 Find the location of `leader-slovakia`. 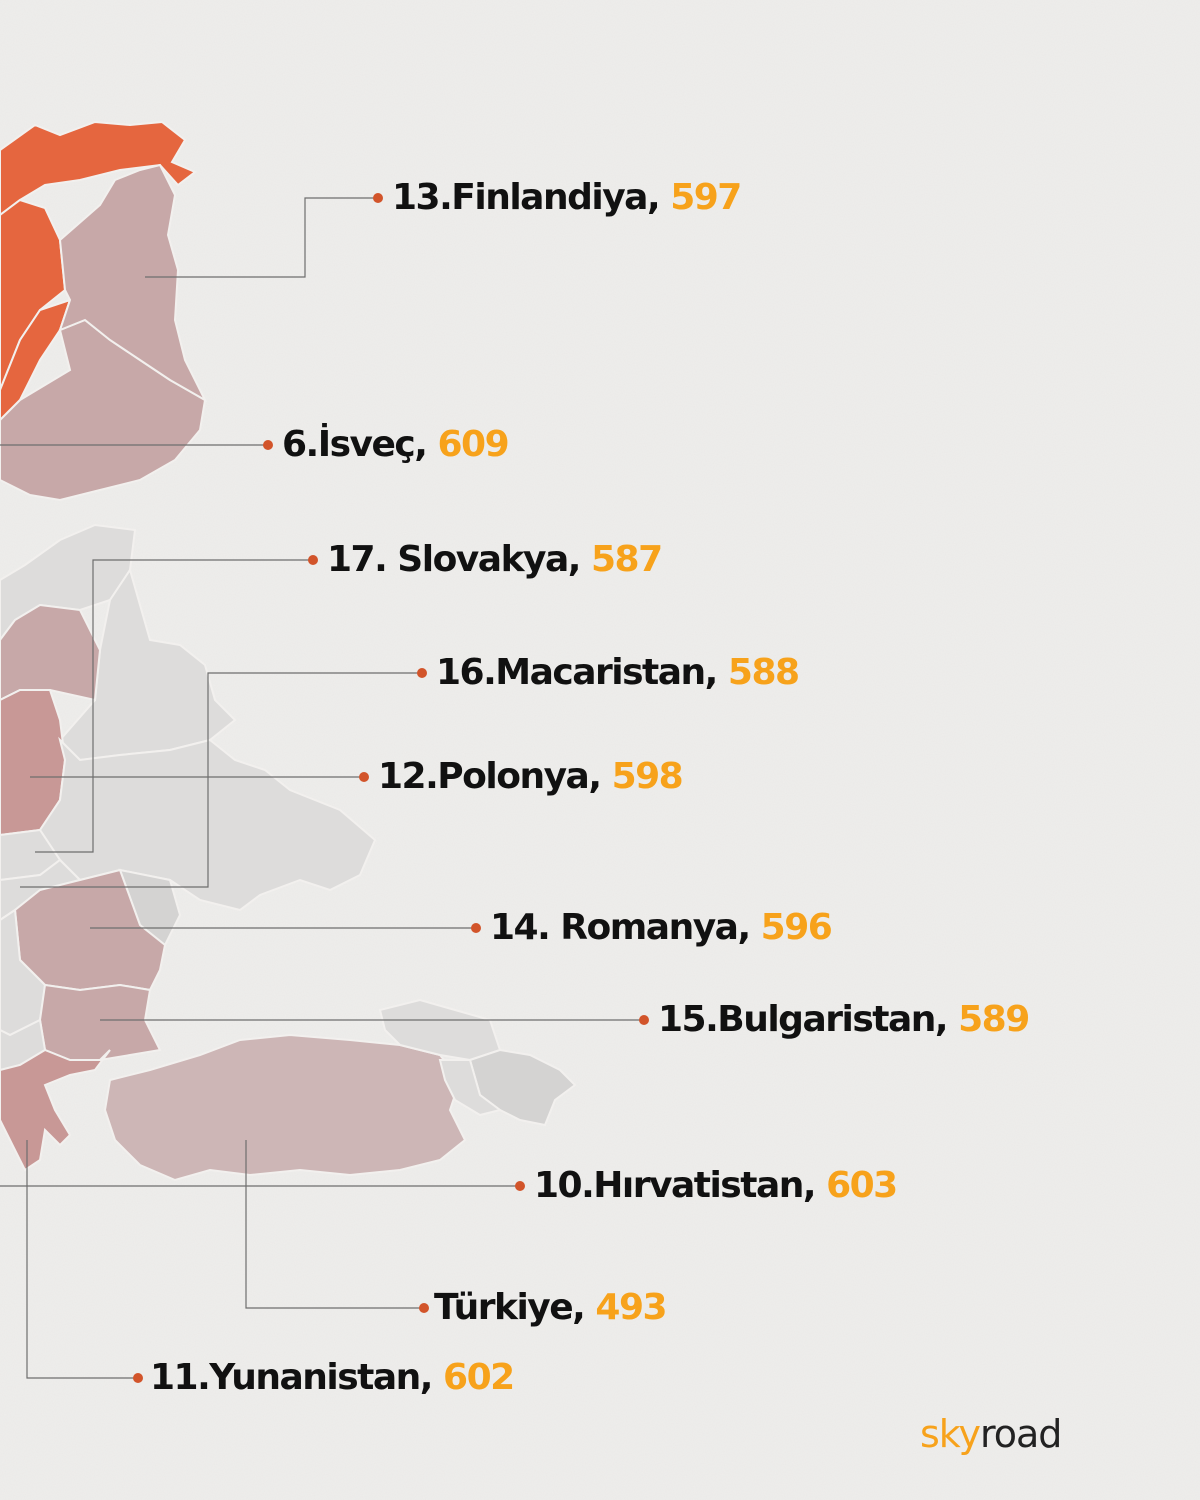

leader-slovakia is located at coordinates (174, 706).